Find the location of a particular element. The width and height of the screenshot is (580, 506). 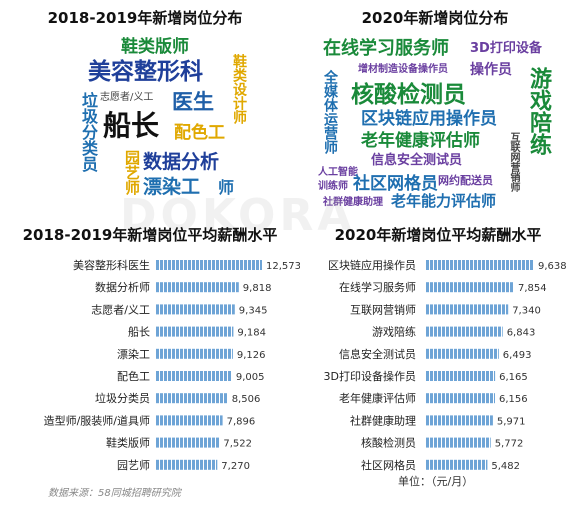

cloud-right-title: 2020年新增岗位分布 is located at coordinates (435, 18).